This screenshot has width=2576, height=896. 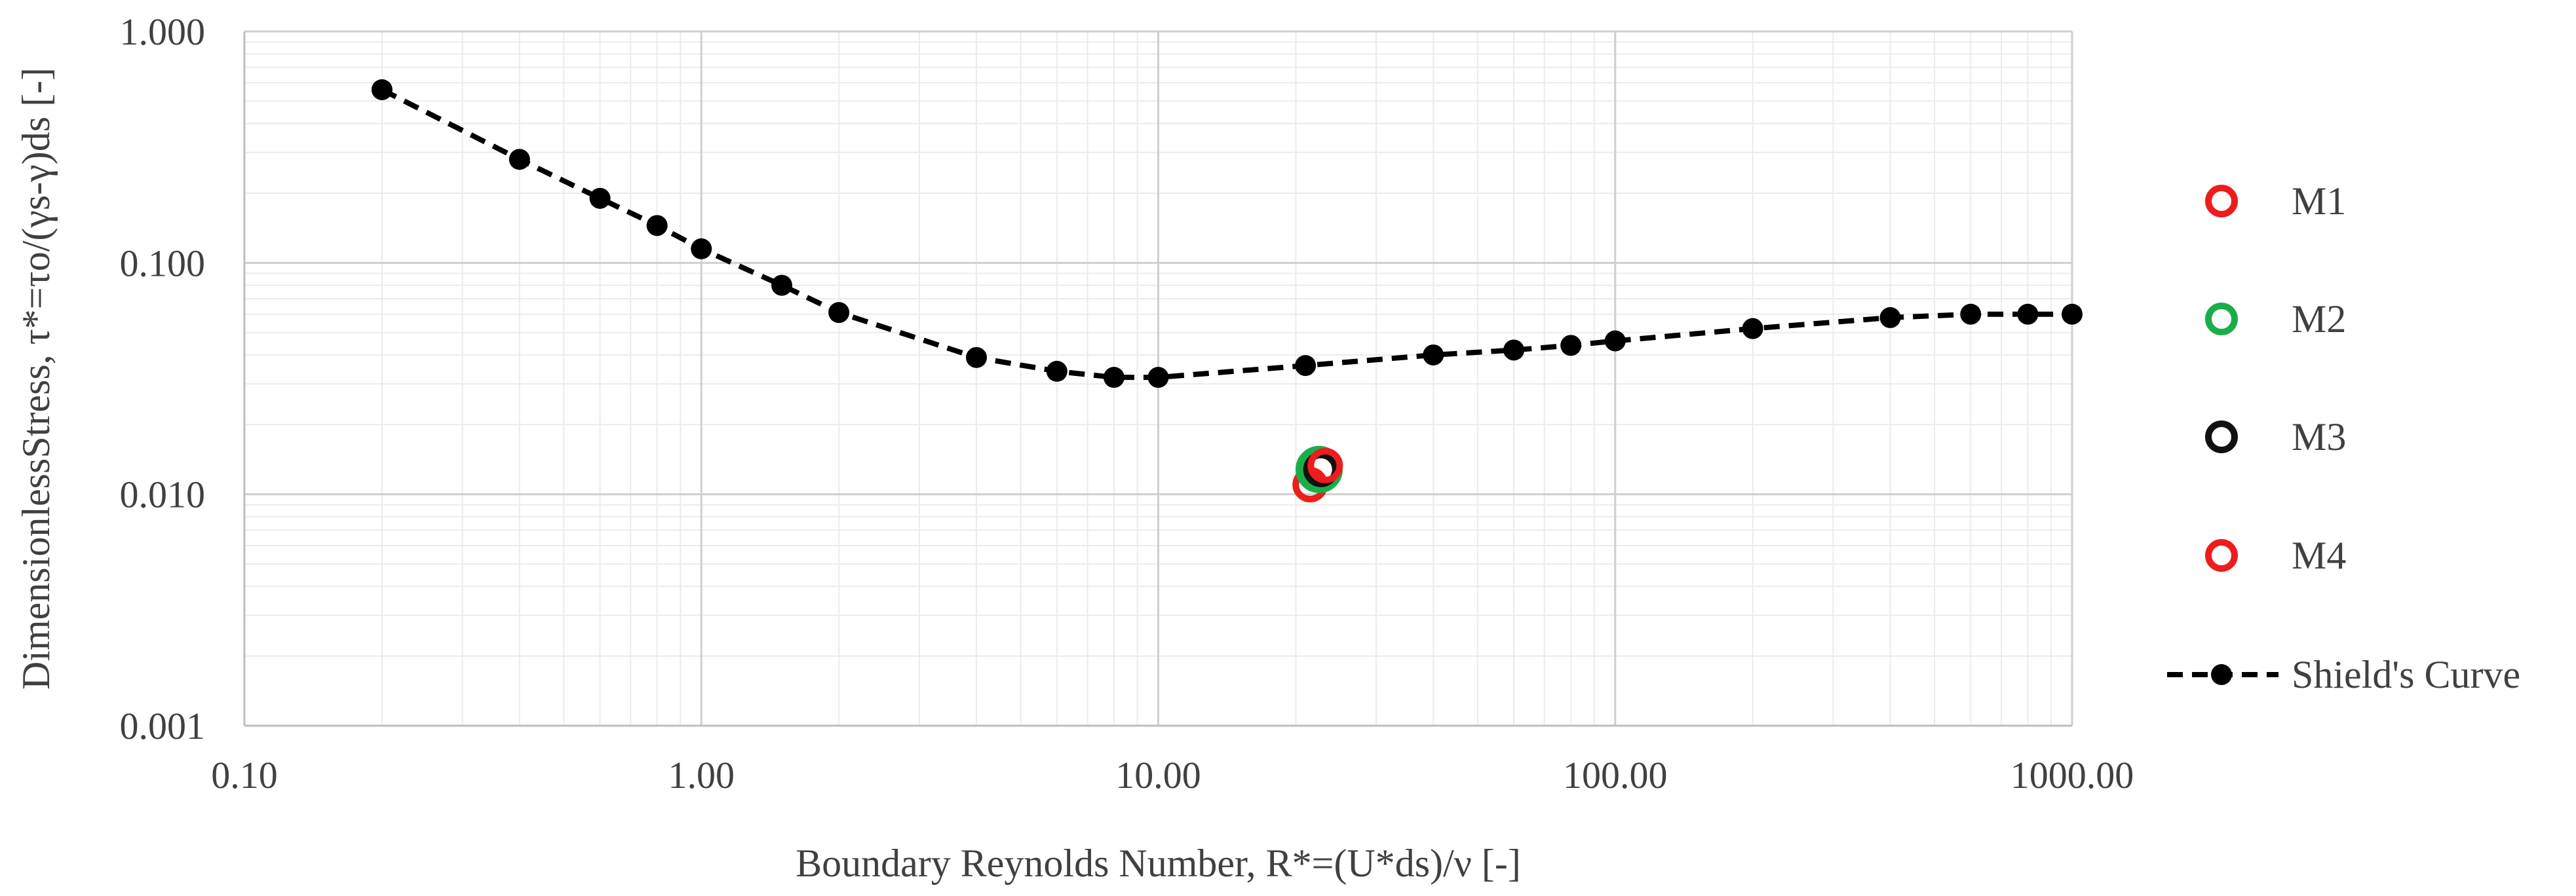 What do you see at coordinates (2221, 555) in the screenshot?
I see `legend-marker-m4` at bounding box center [2221, 555].